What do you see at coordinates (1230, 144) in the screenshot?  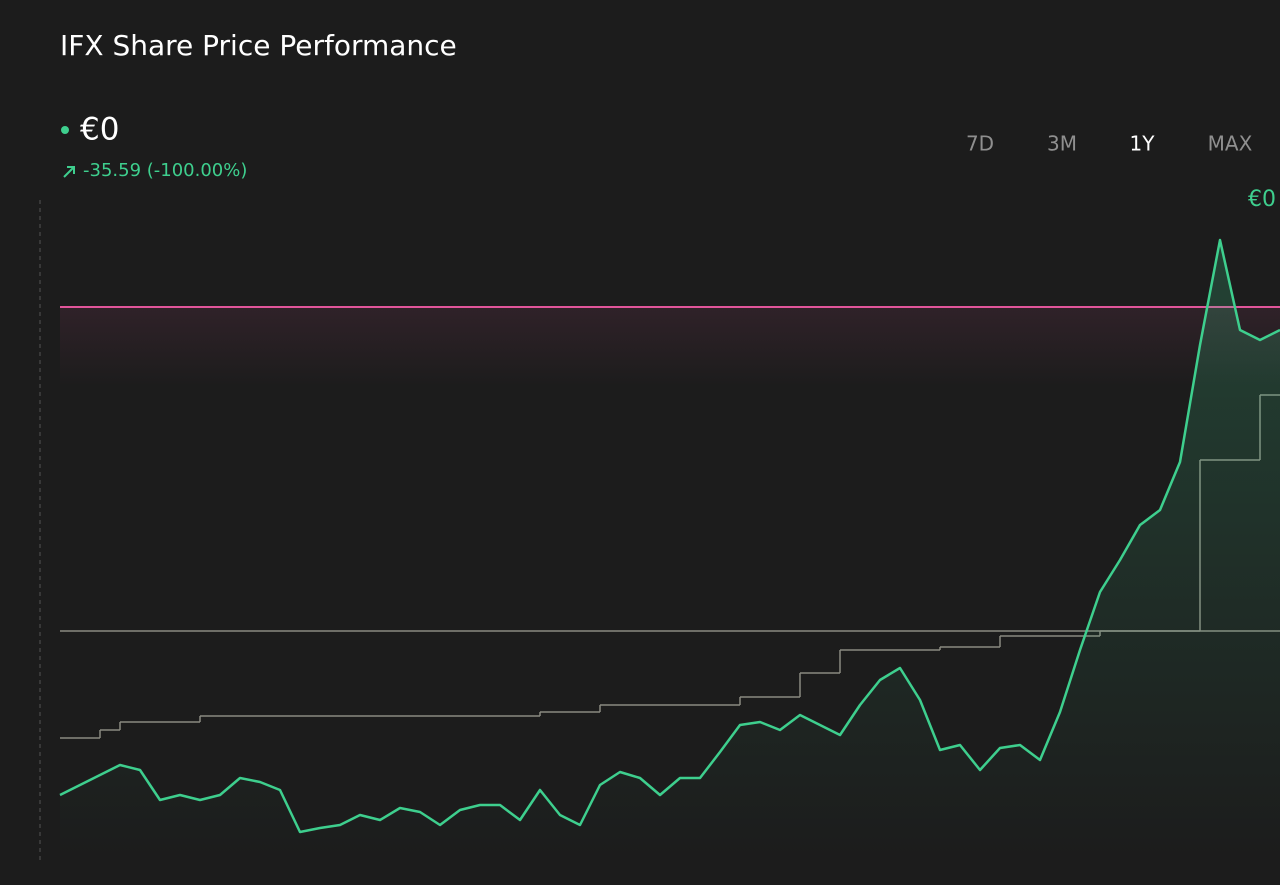 I see `range-button: MAX` at bounding box center [1230, 144].